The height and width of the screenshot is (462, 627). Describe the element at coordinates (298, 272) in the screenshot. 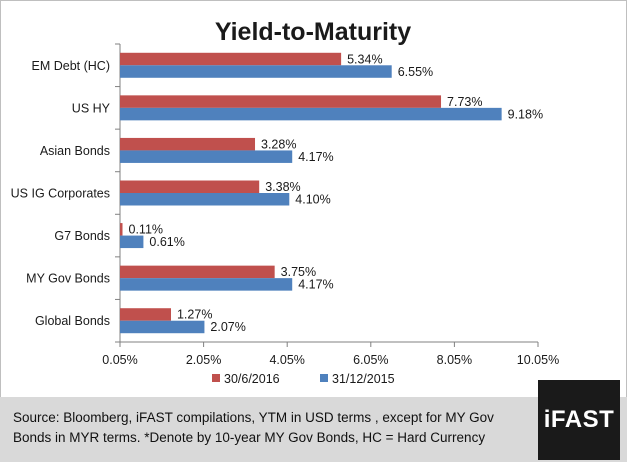

I see `bar-data-label: 3.75%` at that location.